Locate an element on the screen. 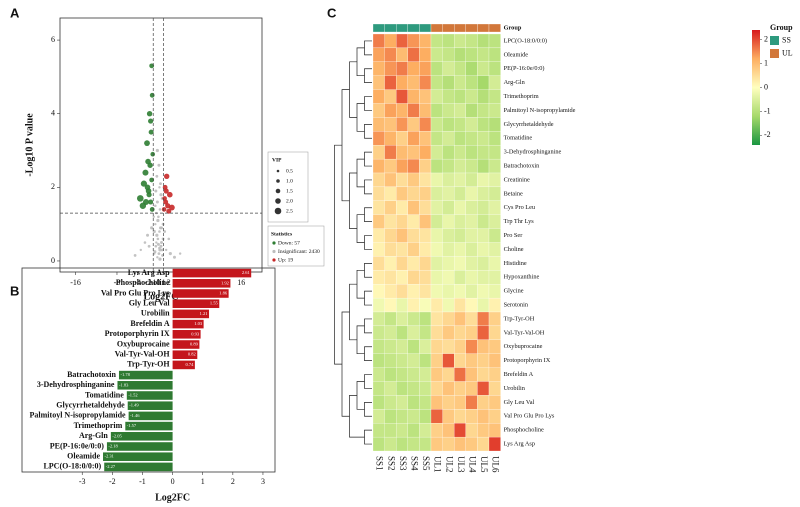 Image resolution: width=800 pixels, height=507 pixels. value-label: -1.46 is located at coordinates (135, 415).